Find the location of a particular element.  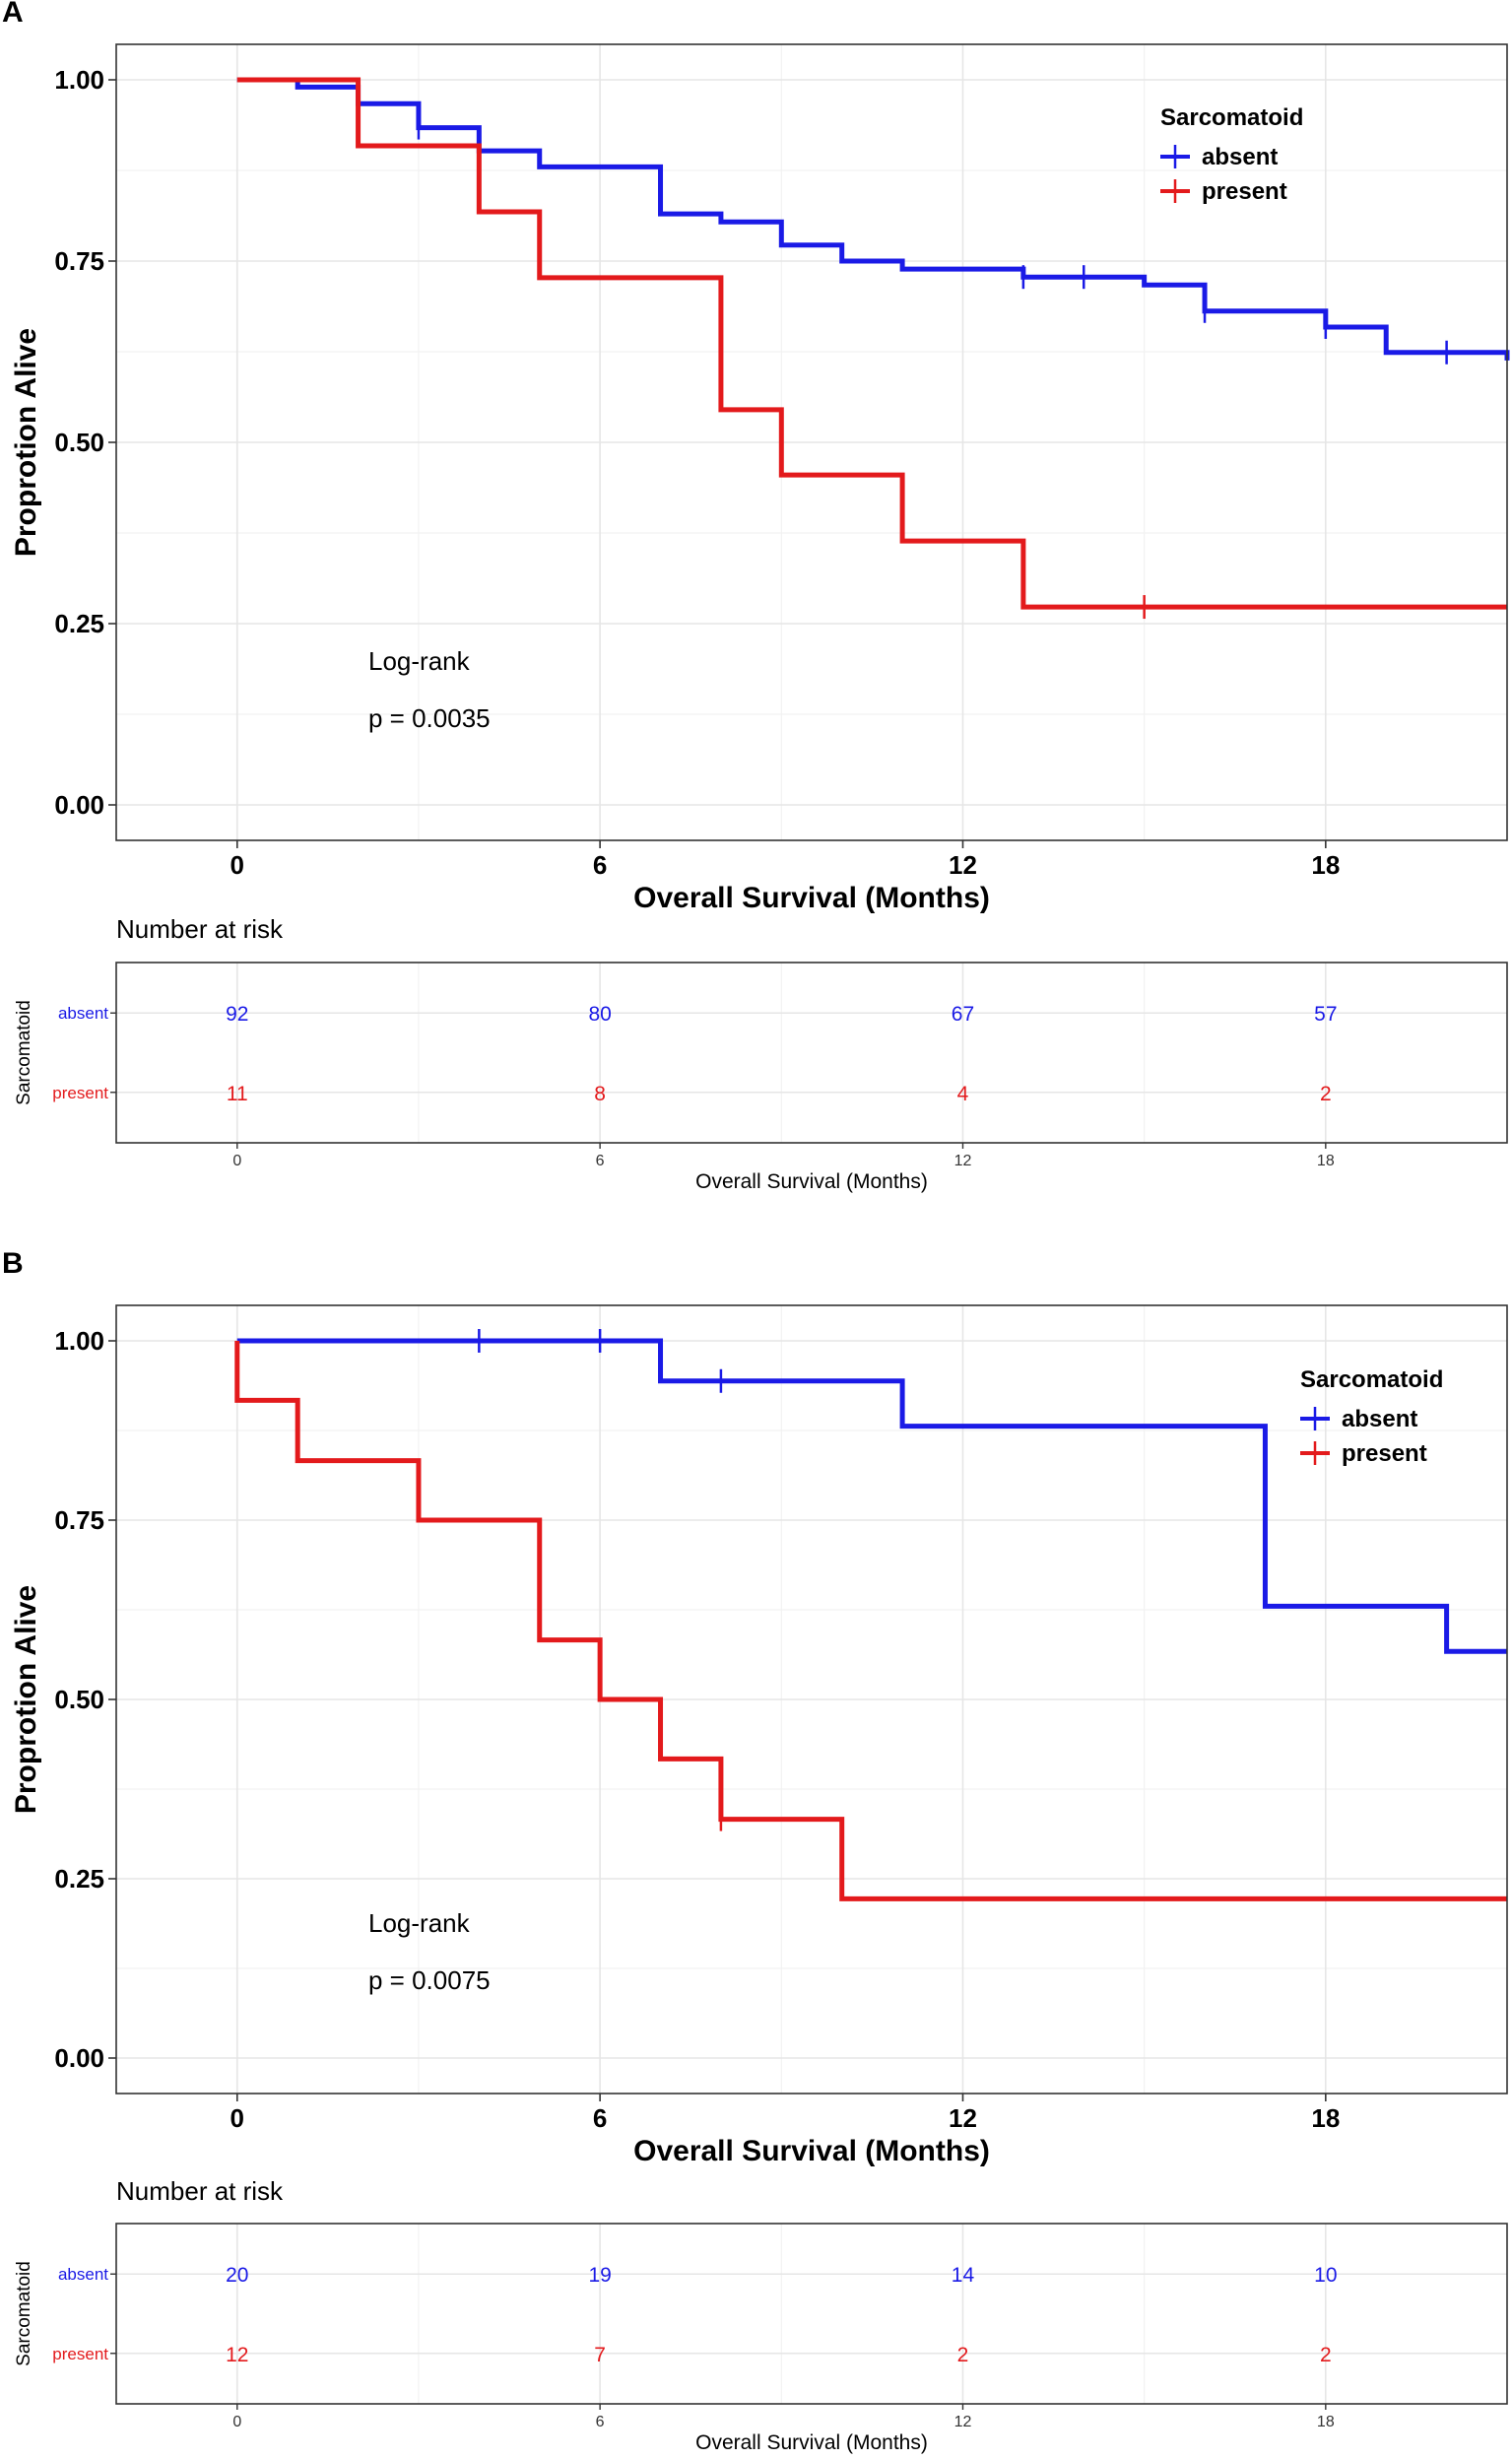

p-value-label: p = 0.0075 is located at coordinates (429, 1980).